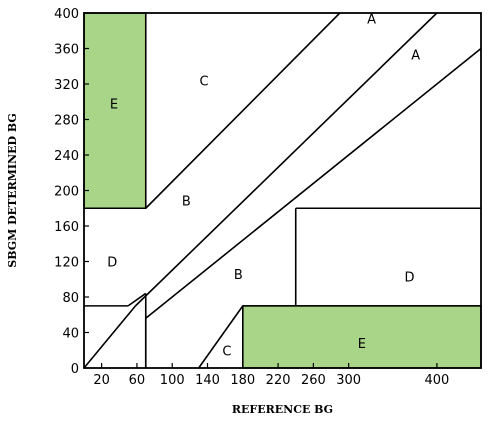  Describe the element at coordinates (137, 380) in the screenshot. I see `x-tick-label: 60` at that location.